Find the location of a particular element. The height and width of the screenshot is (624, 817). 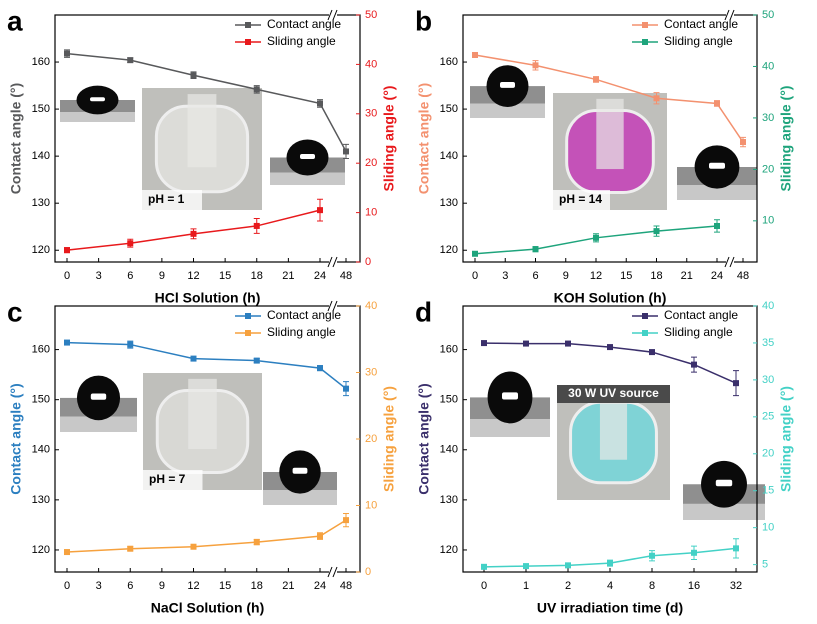

annotation: pH = 1 is located at coordinates (166, 199).